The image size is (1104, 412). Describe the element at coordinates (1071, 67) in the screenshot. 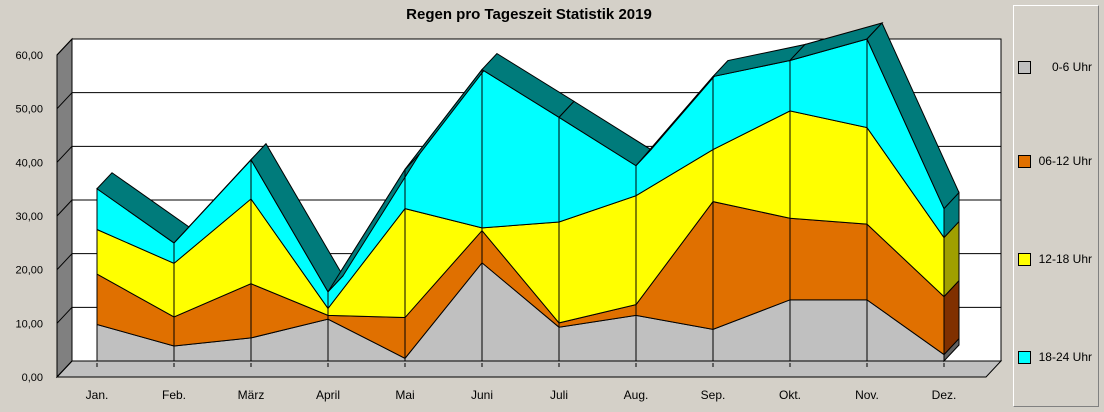

I see `legend-label: 0-6 Uhr` at that location.